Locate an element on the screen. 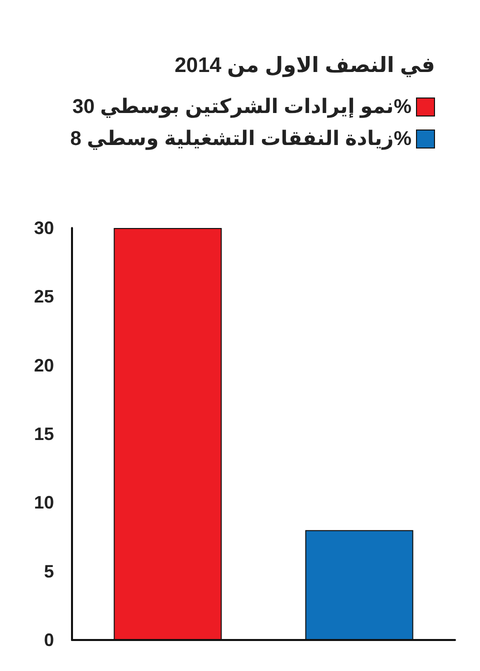 This screenshot has width=480, height=671. y-tick-label: 20 is located at coordinates (44, 365).